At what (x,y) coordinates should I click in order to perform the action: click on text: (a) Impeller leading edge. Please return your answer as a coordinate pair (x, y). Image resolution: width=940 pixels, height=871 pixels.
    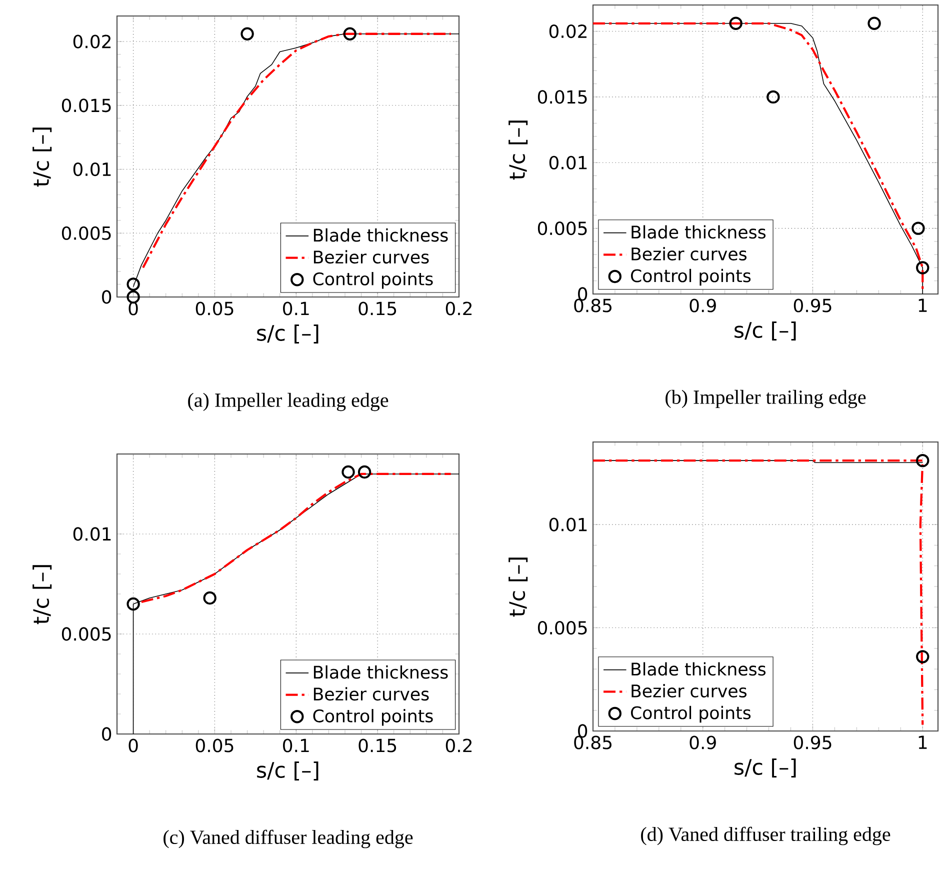
    Looking at the image, I should click on (288, 402).